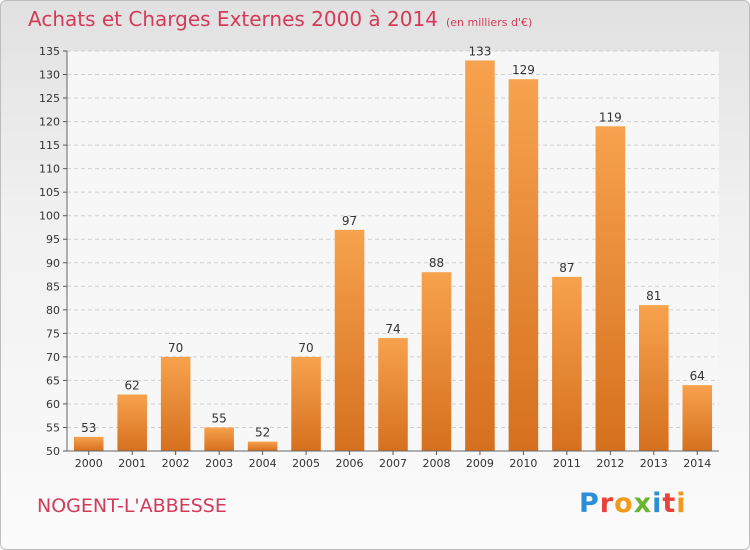 The width and height of the screenshot is (750, 550). What do you see at coordinates (53, 333) in the screenshot?
I see `y-tick-label: 75` at bounding box center [53, 333].